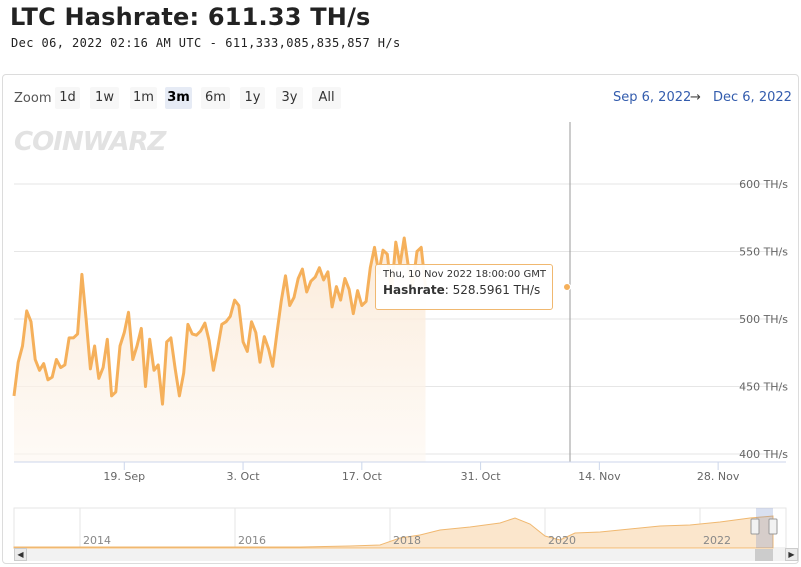  Describe the element at coordinates (763, 184) in the screenshot. I see `y-tick-label: 600 TH/s` at that location.